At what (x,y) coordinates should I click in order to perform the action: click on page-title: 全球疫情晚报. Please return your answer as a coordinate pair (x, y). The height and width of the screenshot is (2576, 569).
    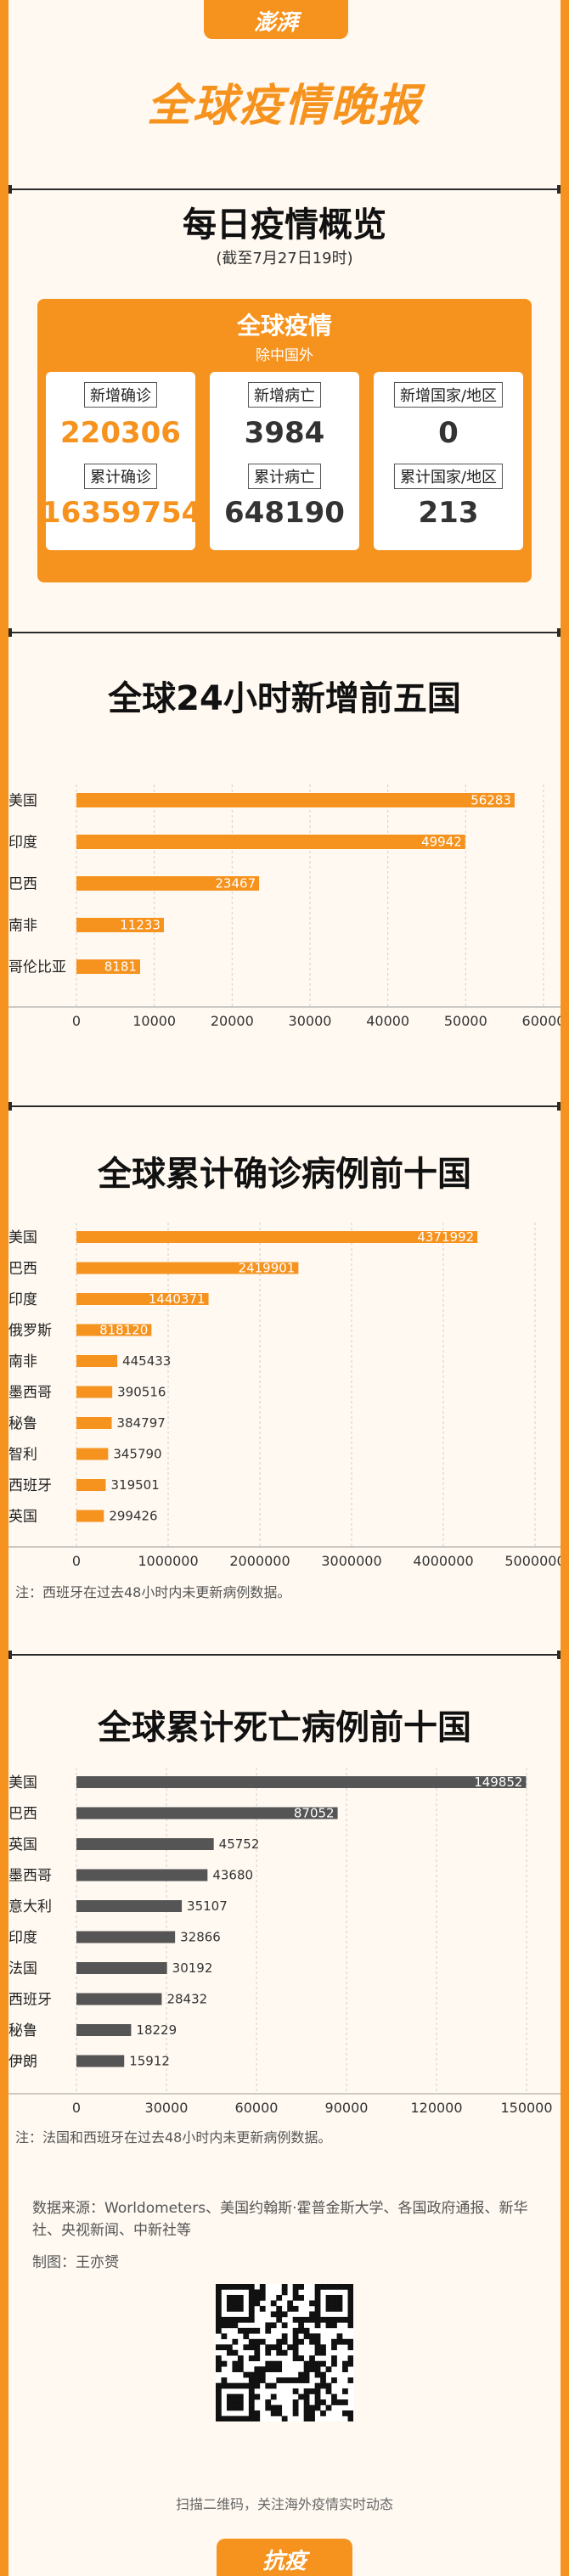
    Looking at the image, I should click on (284, 106).